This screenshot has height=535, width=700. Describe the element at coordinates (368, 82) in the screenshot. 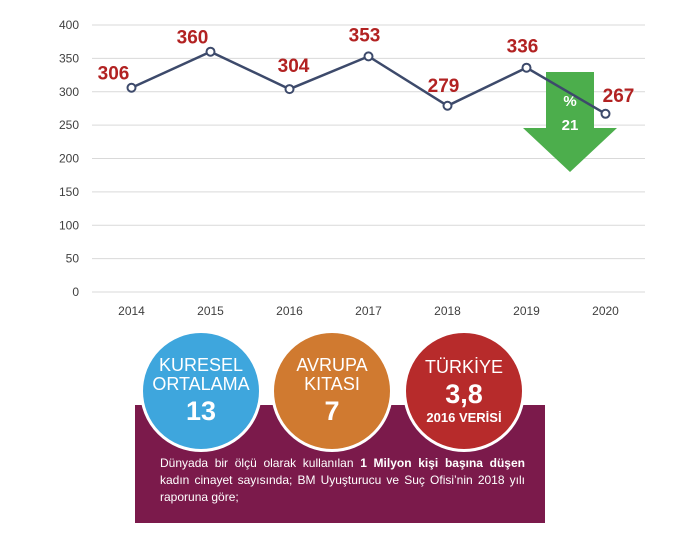

I see `series-line` at that location.